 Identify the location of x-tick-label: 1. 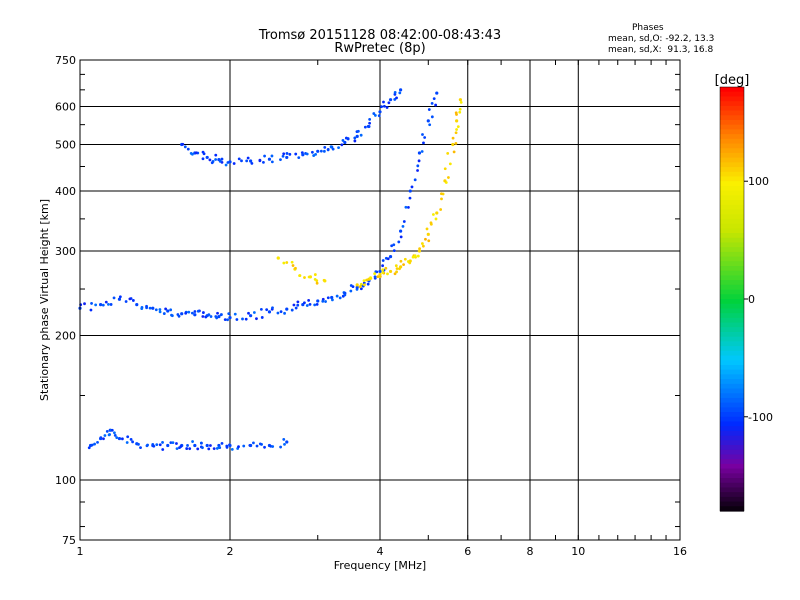
(80, 551).